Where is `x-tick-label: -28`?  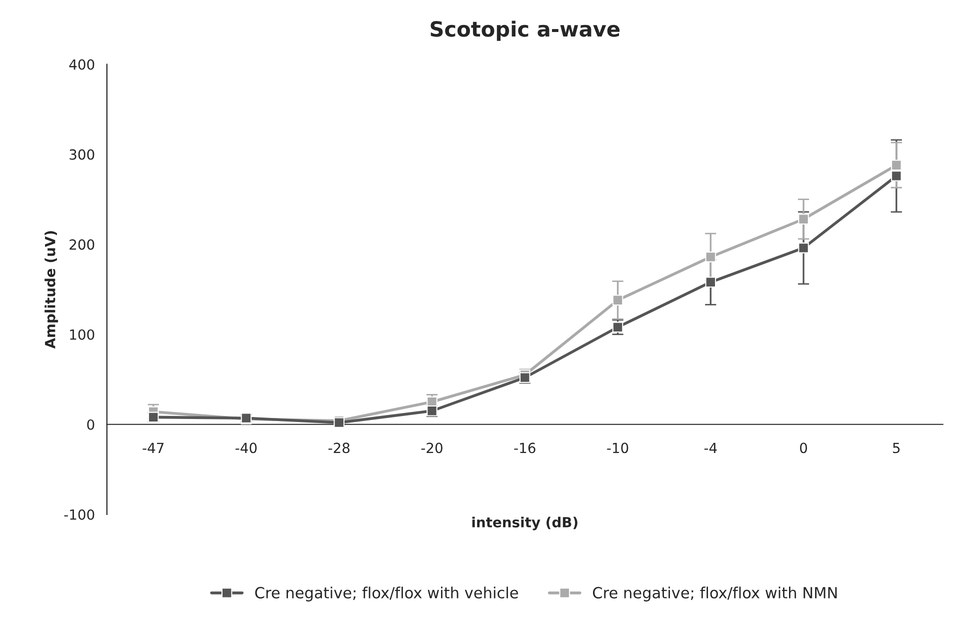
x-tick-label: -28 is located at coordinates (339, 448).